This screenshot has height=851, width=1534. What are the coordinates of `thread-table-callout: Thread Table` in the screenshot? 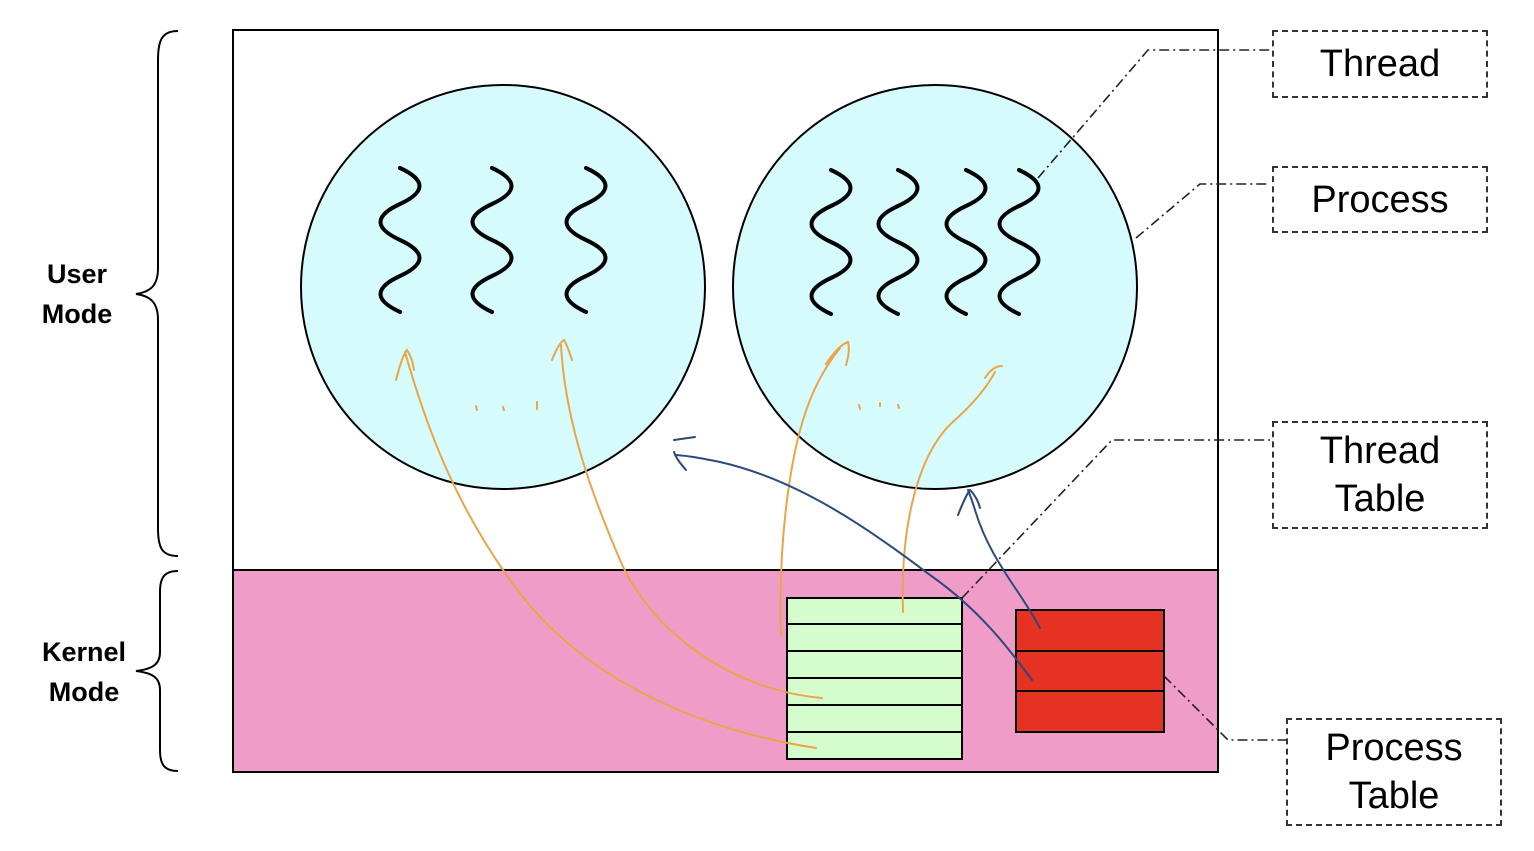 It's located at (1380, 475).